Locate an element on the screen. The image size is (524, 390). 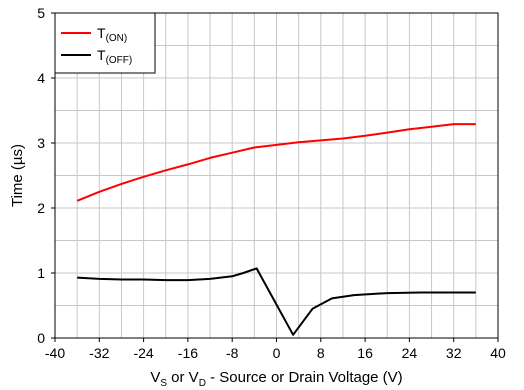
y-tick-label: 0 is located at coordinates (41, 338).